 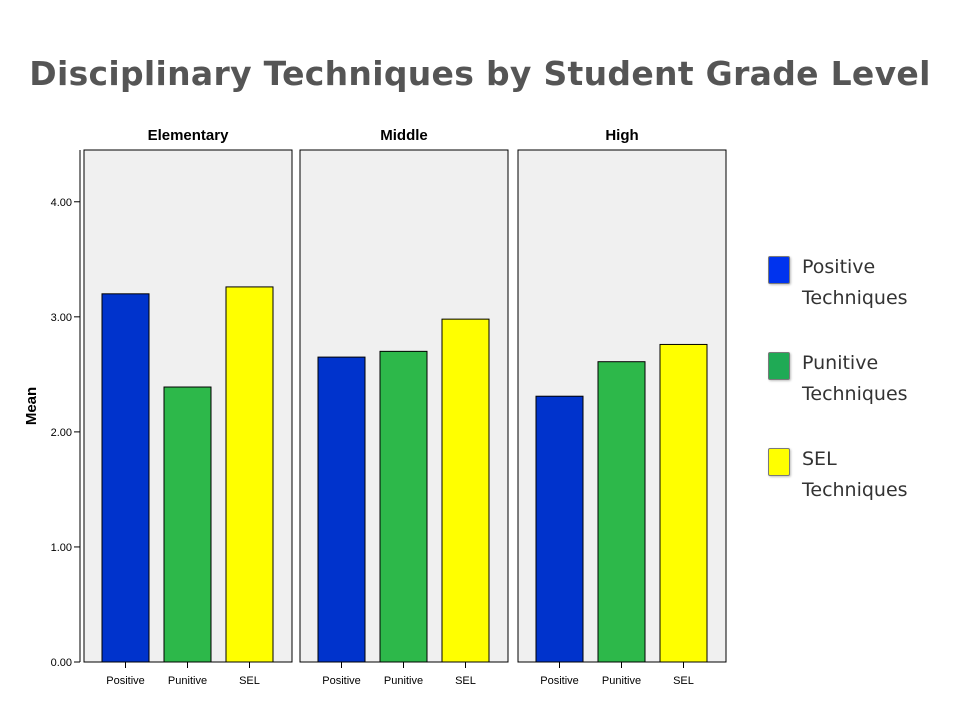 What do you see at coordinates (61, 663) in the screenshot?
I see `y-tick-label: 0.00` at bounding box center [61, 663].